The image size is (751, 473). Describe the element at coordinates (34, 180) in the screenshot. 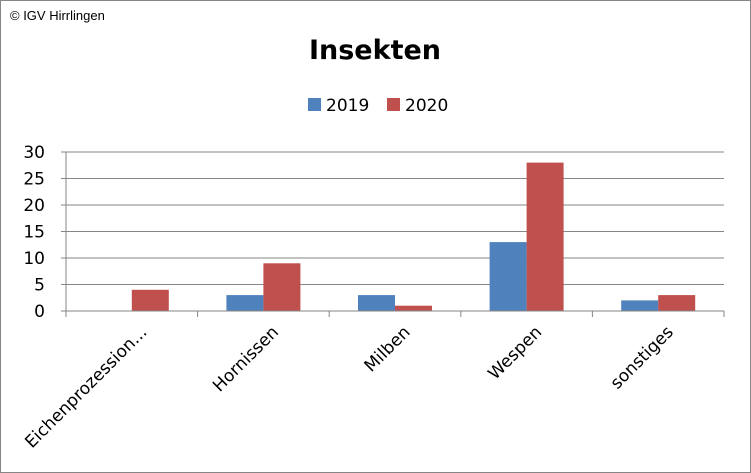

I see `y-tick-label: 25` at that location.